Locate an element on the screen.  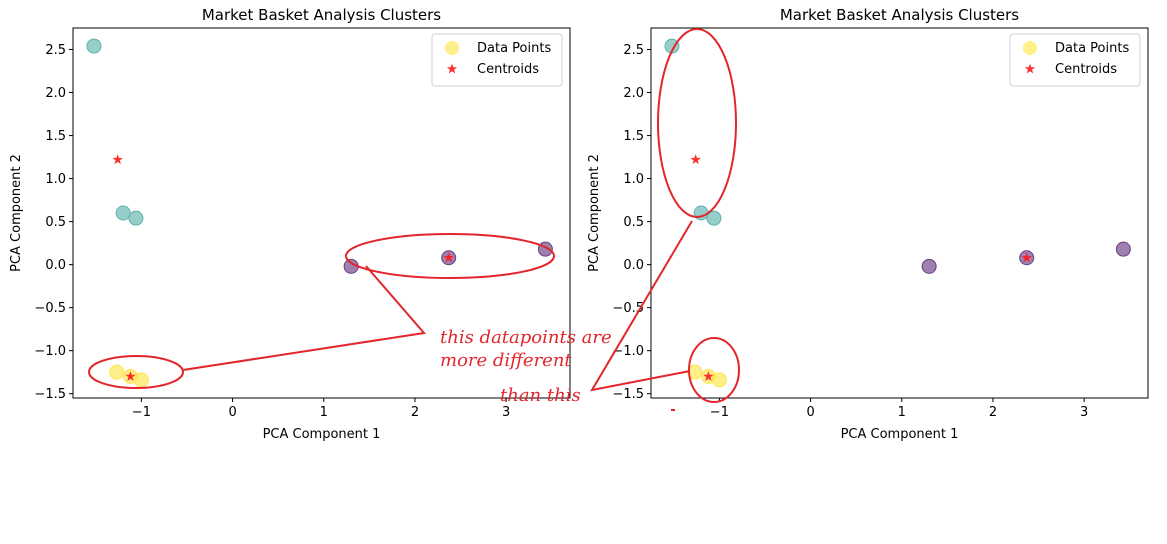
annotation-ellipse-yellow-right is located at coordinates (714, 370).